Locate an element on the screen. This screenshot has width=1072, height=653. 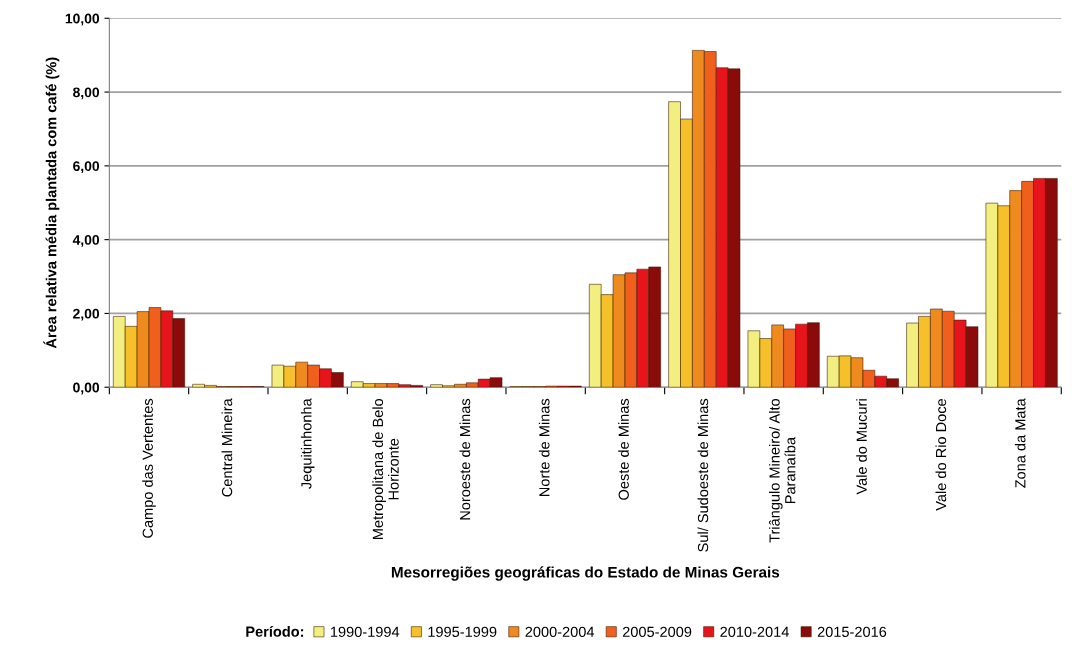
x-tick-label: Vale do Mucuri is located at coordinates (861, 447).